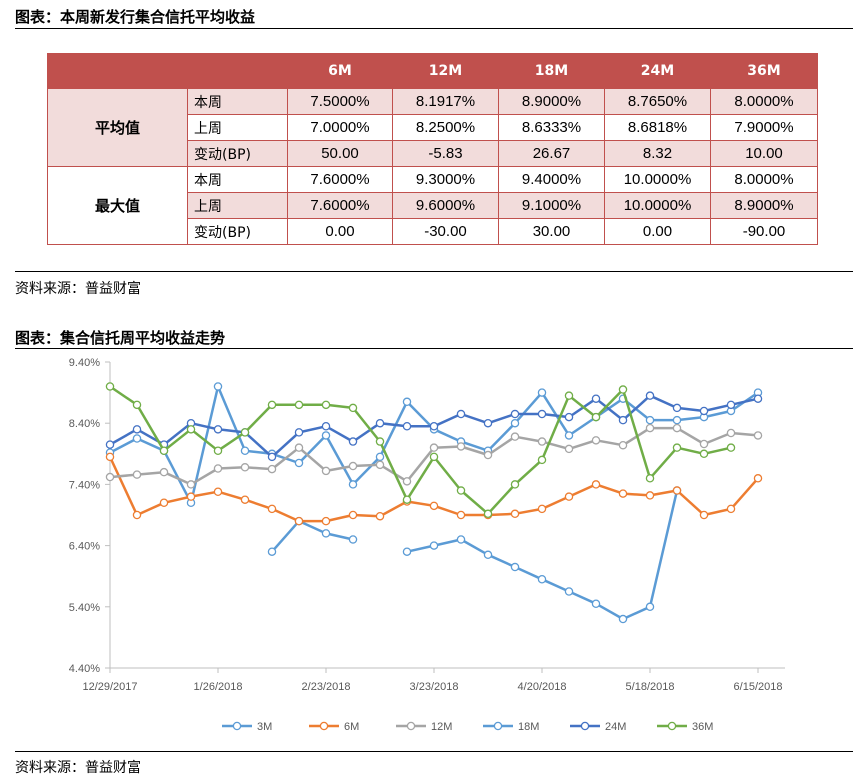  Describe the element at coordinates (650, 687) in the screenshot. I see `x-tick-label: 5/18/2018` at that location.